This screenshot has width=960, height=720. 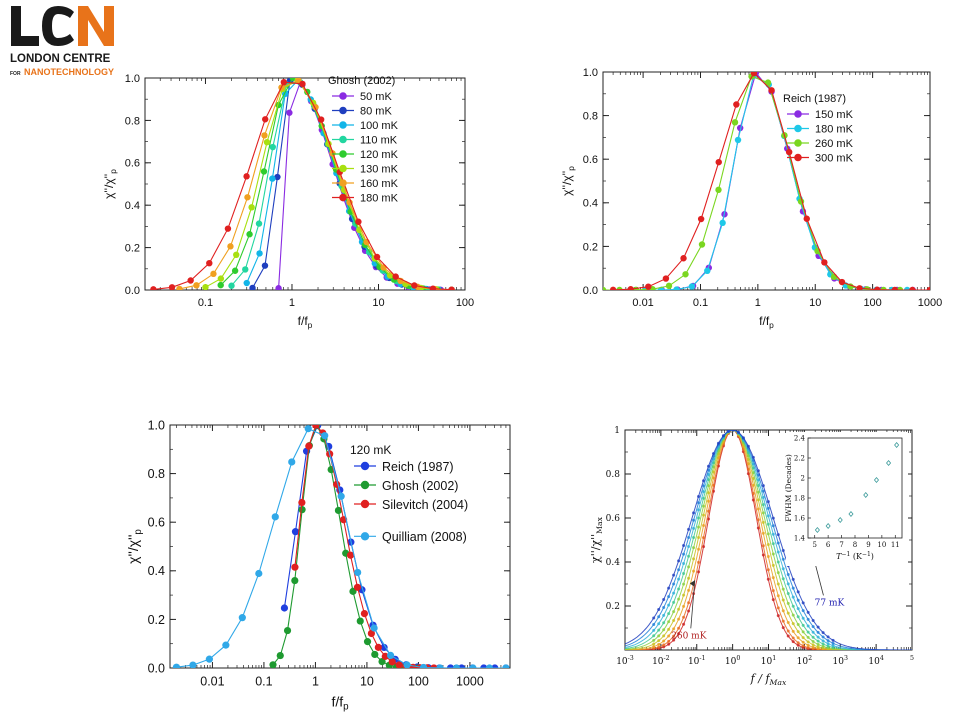 I want to click on series-77-mk, so click(x=768, y=540).